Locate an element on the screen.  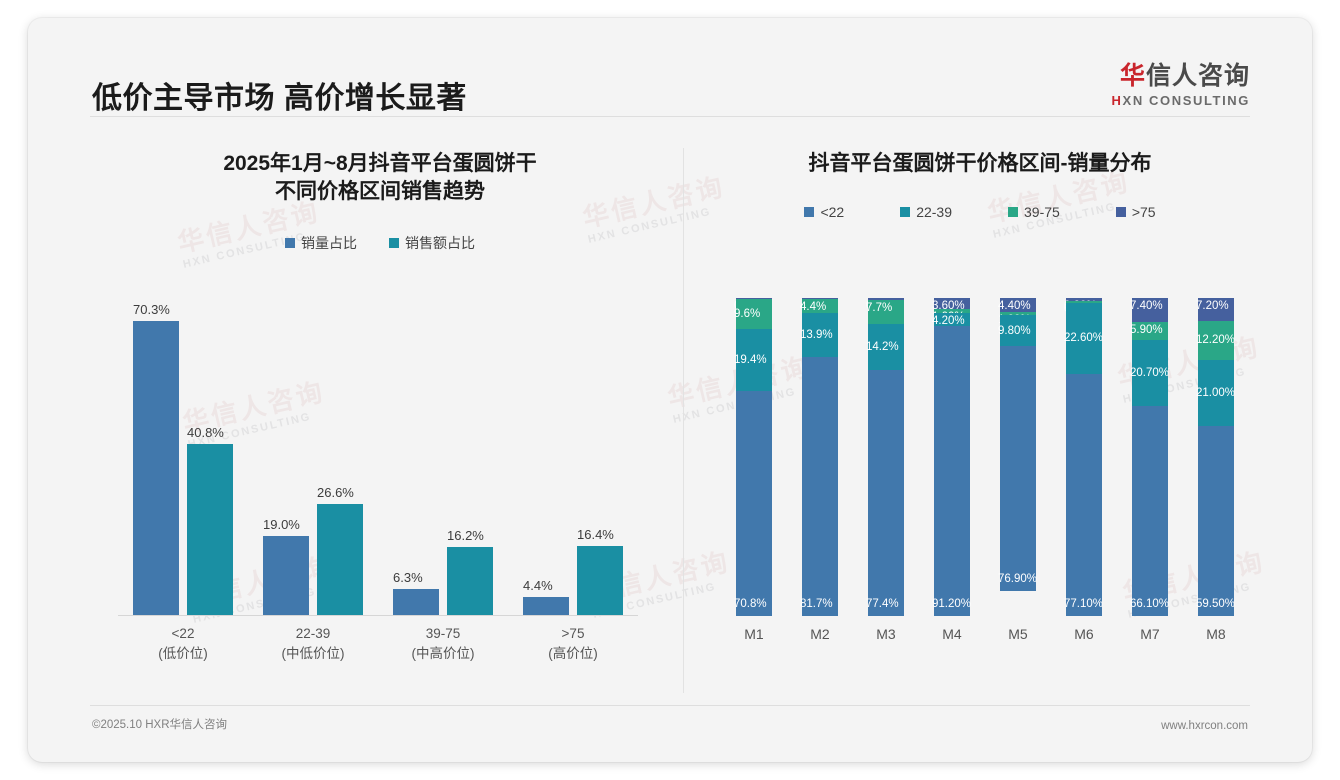
stacked-segment-value-label: 21.00% is located at coordinates (1216, 393).